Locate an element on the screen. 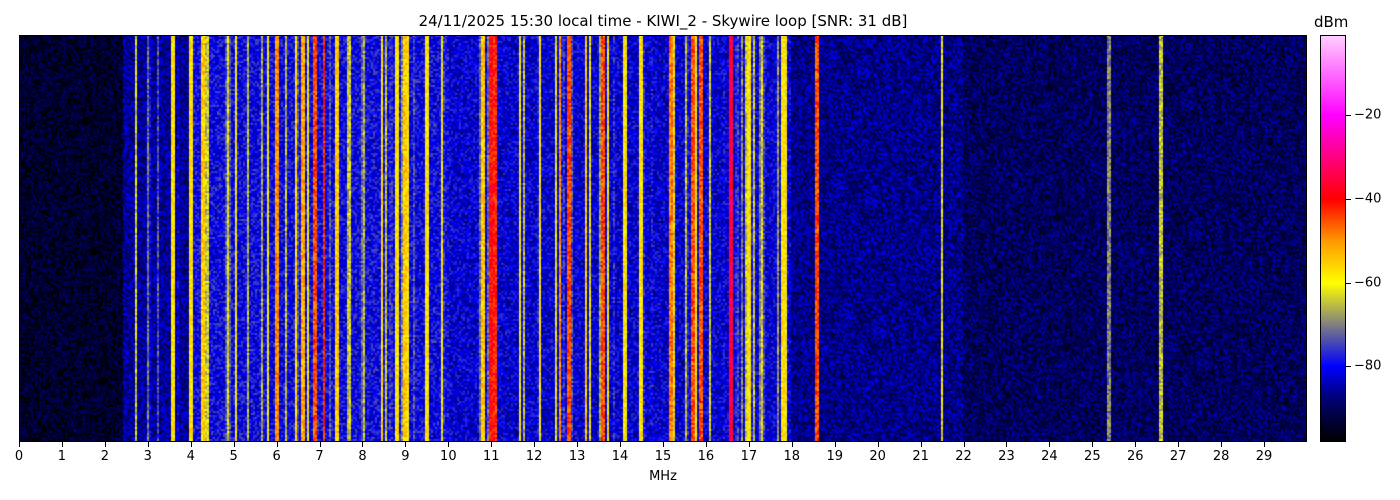 This screenshot has height=500, width=1400. x-tick-label: 3 is located at coordinates (147, 456).